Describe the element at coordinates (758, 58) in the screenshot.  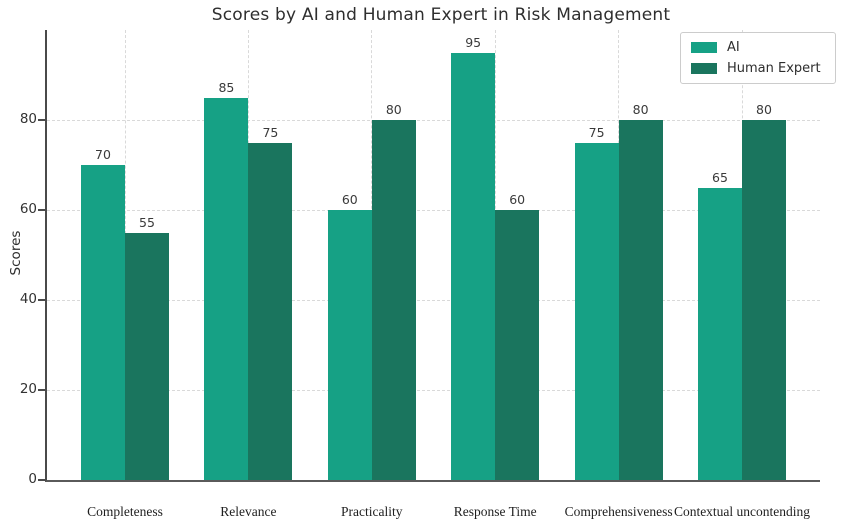
I see `legend: AI Human Expert` at that location.